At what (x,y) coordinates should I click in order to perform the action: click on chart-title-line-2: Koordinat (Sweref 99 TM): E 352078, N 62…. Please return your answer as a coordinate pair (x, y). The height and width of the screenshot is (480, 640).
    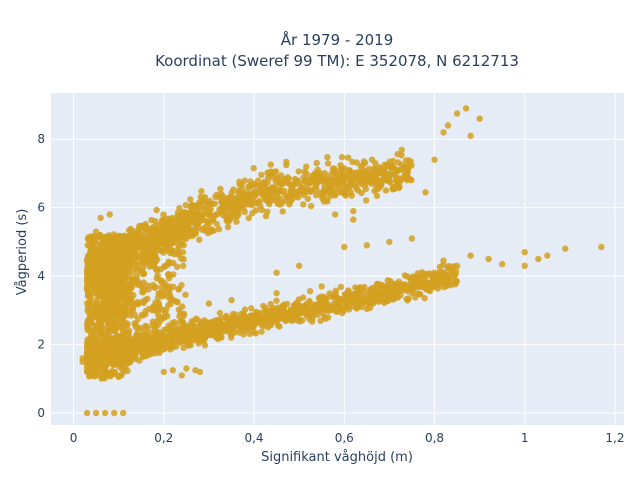
    Looking at the image, I should click on (337, 61).